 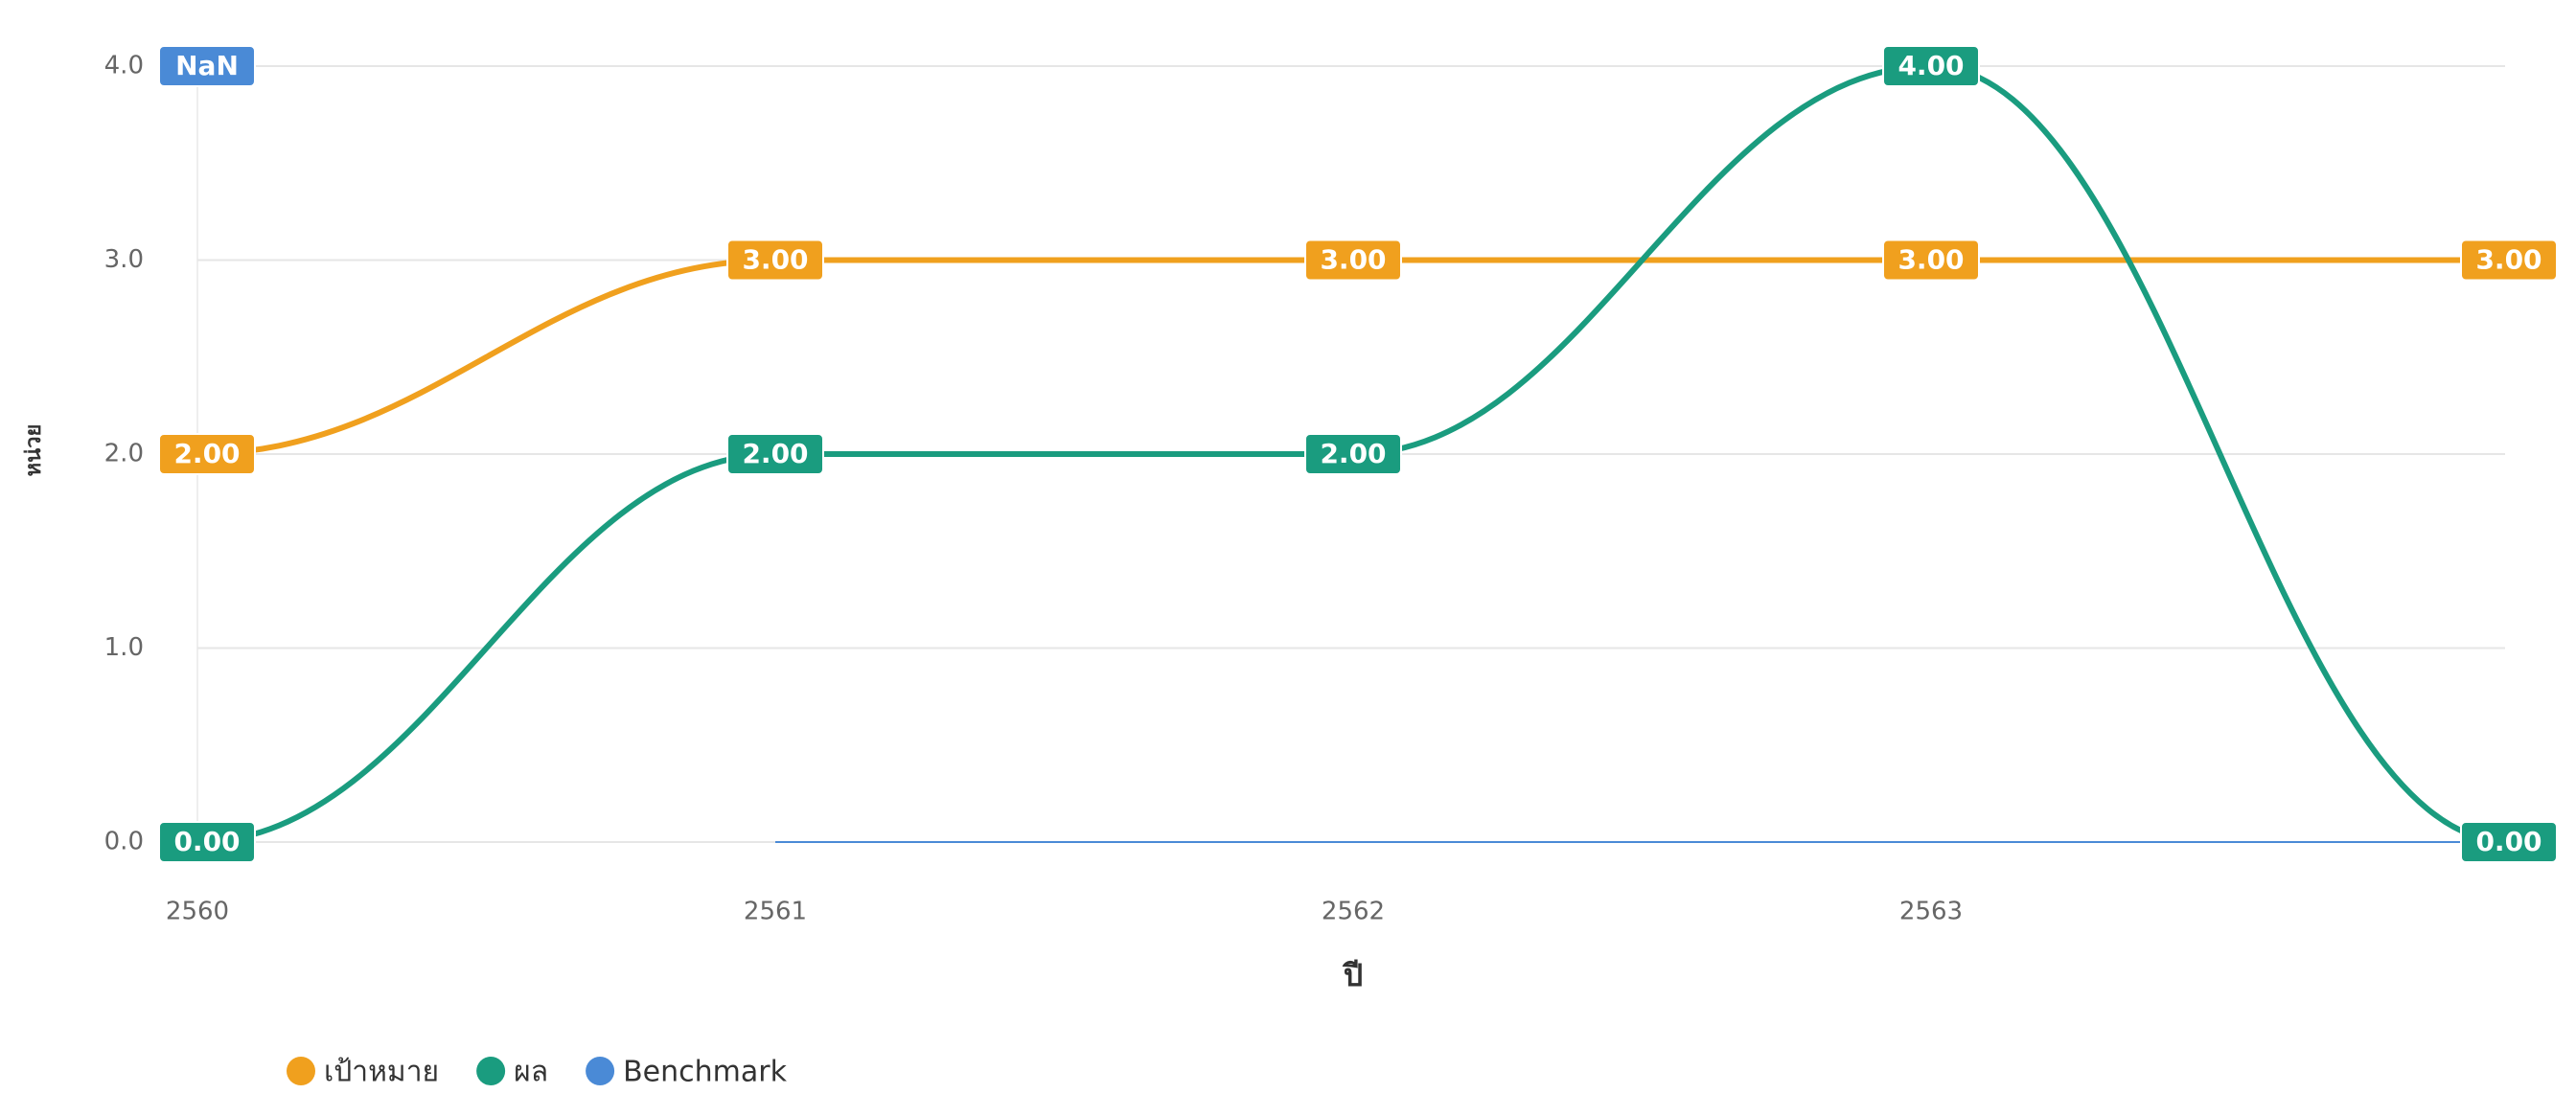 I want to click on y-tick-label: 4.0, so click(x=124, y=66).